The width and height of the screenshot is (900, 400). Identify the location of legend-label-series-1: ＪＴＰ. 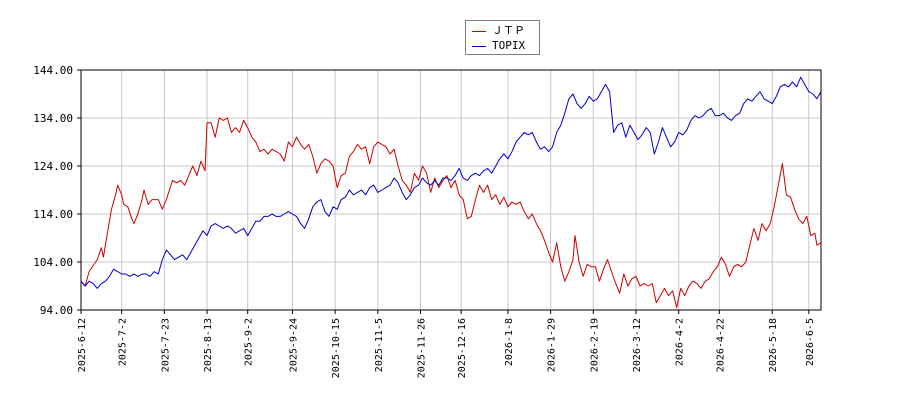
(508, 30).